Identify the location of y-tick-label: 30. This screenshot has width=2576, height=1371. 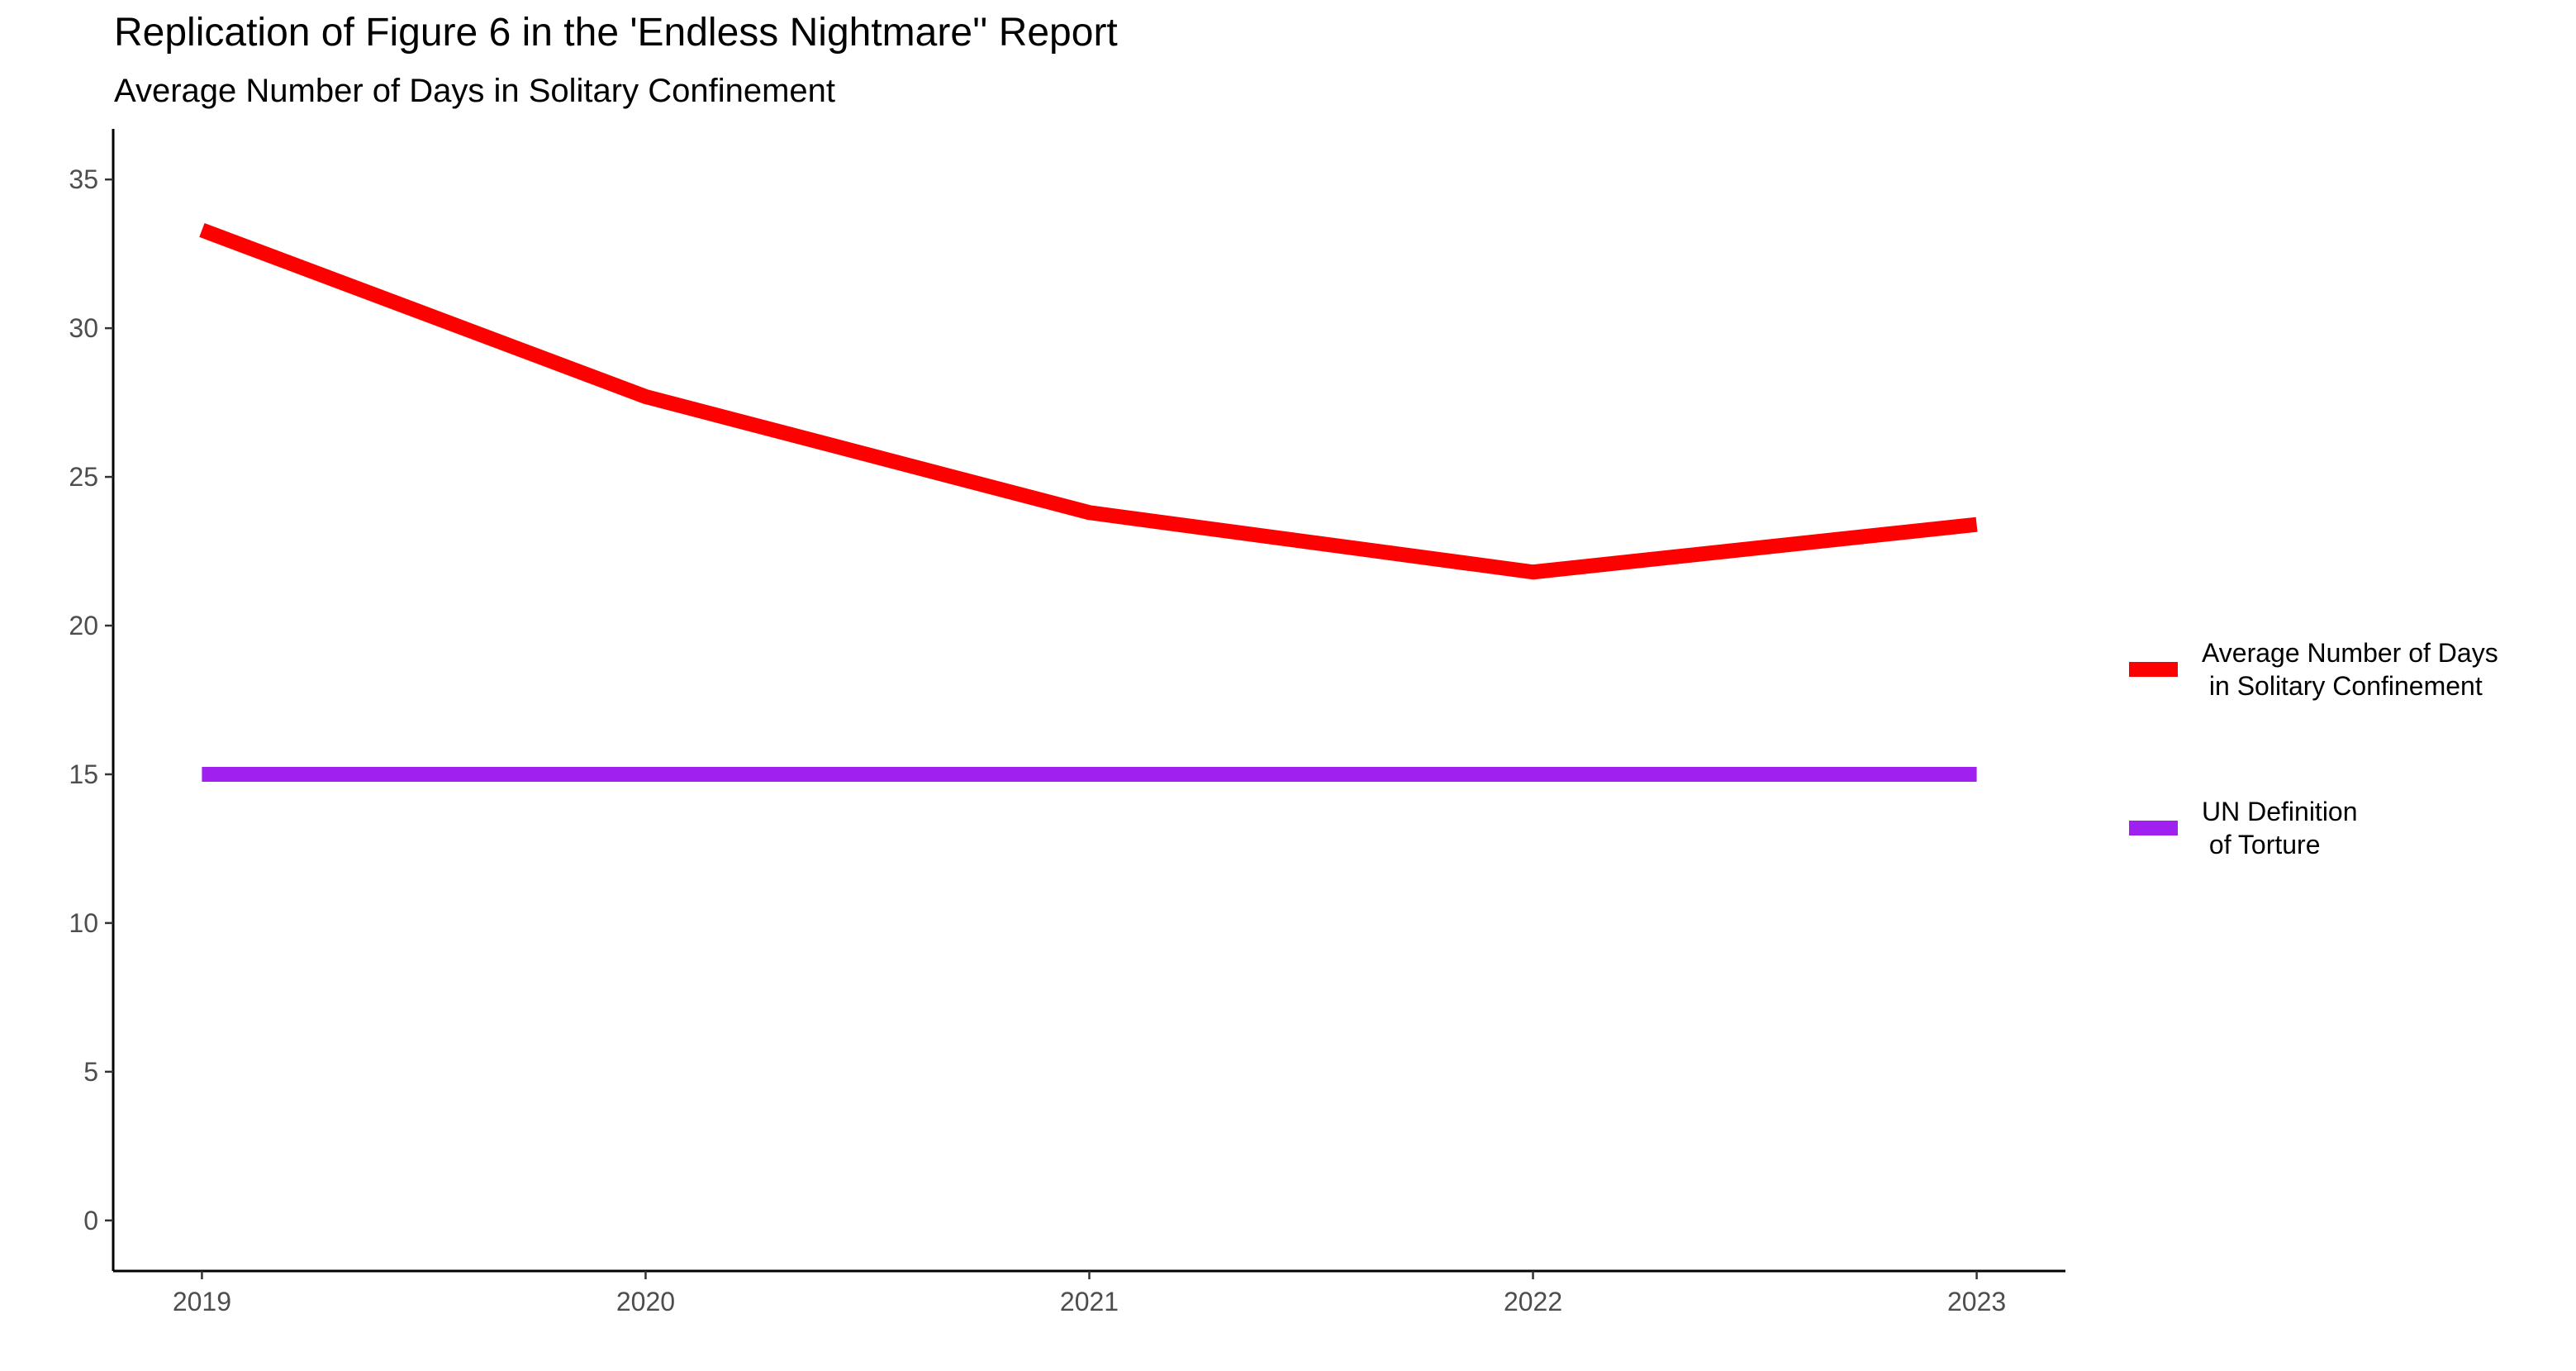
(83, 328).